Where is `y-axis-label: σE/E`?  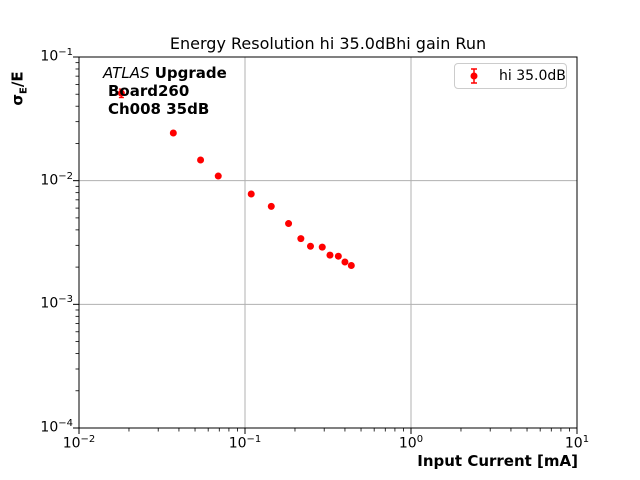
y-axis-label: σE/E is located at coordinates (19, 89).